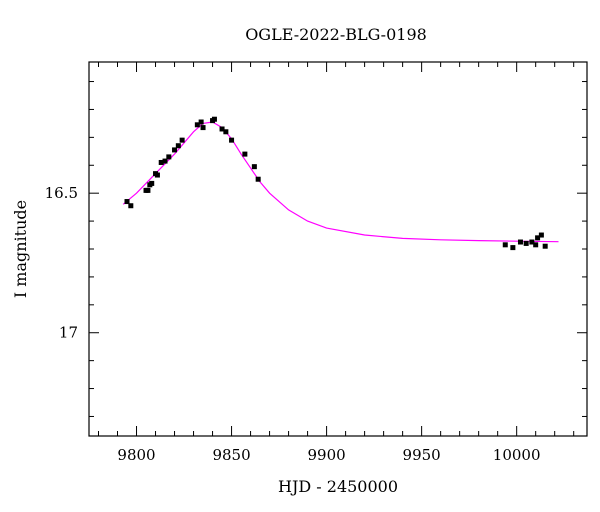 This screenshot has height=512, width=600. Describe the element at coordinates (61, 193) in the screenshot. I see `y-tick-label: 16.5` at that location.